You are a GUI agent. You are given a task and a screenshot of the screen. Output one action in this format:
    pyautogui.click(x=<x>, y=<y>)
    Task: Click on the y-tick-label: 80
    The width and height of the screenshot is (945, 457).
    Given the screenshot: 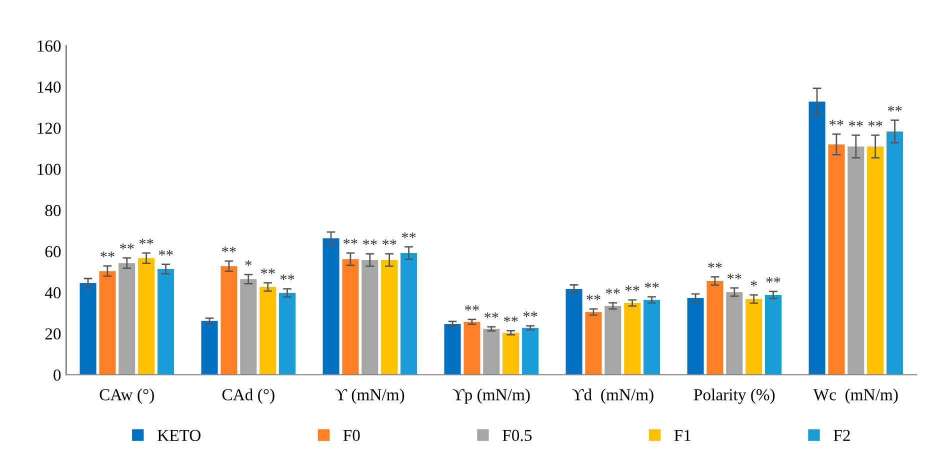 What is the action you would take?
    pyautogui.click(x=53, y=210)
    